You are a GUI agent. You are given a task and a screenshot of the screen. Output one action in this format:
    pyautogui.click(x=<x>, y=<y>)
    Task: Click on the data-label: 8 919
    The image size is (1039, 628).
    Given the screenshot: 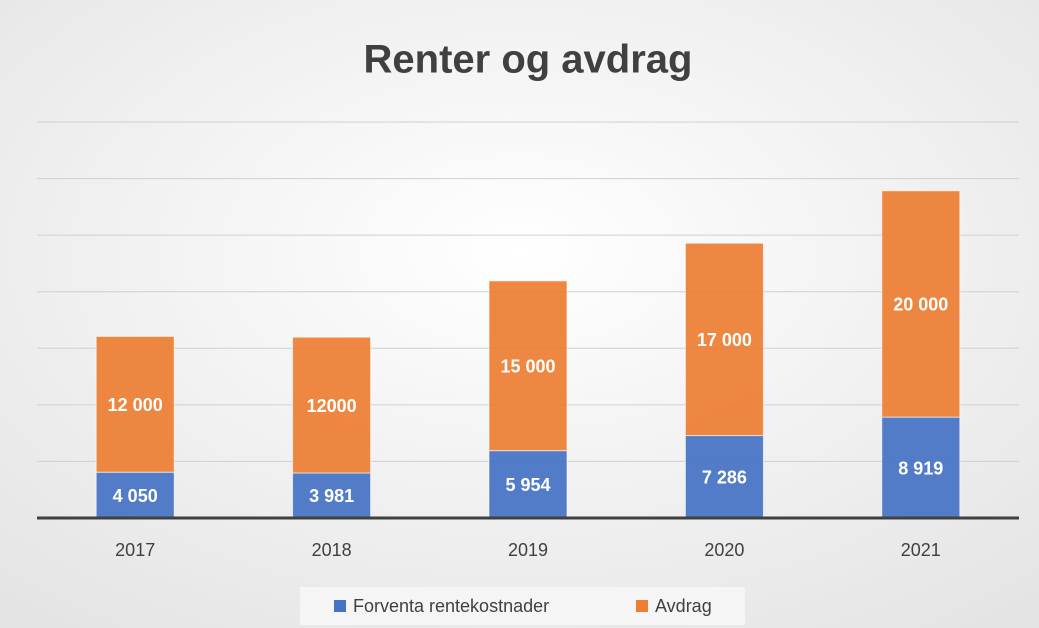 What is the action you would take?
    pyautogui.click(x=920, y=468)
    